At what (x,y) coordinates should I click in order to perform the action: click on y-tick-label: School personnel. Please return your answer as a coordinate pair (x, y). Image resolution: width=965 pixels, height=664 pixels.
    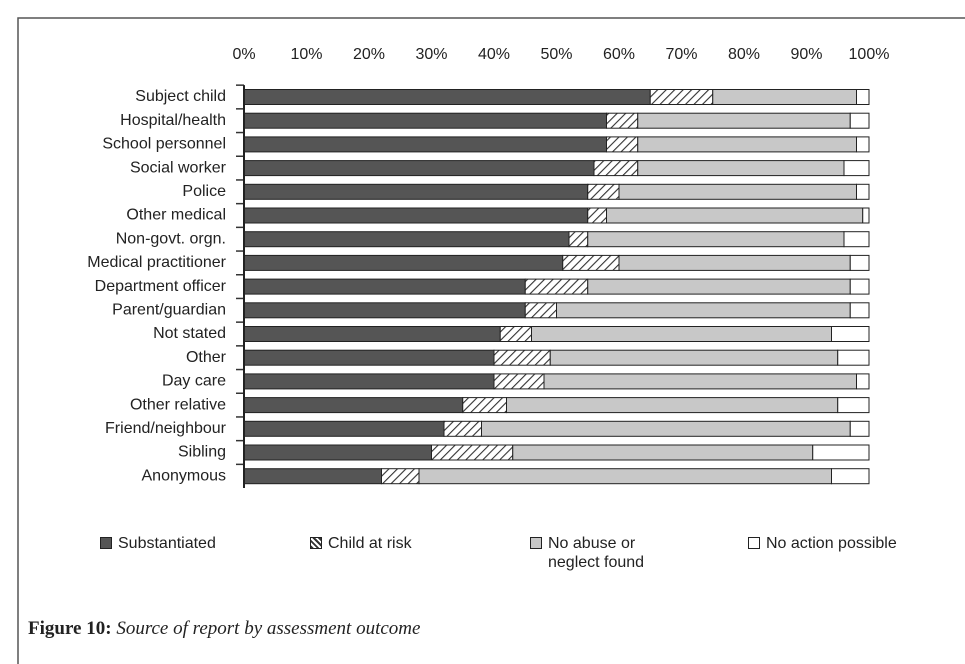
    Looking at the image, I should click on (164, 144).